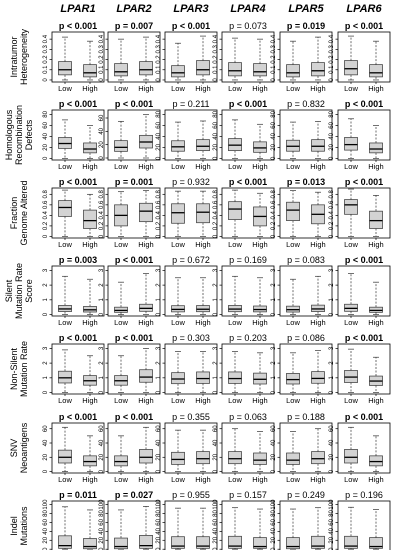  What do you see at coordinates (74, 448) in the screenshot?
I see `panel-r5-lpar1: p < 0.001 0 20 40 60 Low High` at bounding box center [74, 448].